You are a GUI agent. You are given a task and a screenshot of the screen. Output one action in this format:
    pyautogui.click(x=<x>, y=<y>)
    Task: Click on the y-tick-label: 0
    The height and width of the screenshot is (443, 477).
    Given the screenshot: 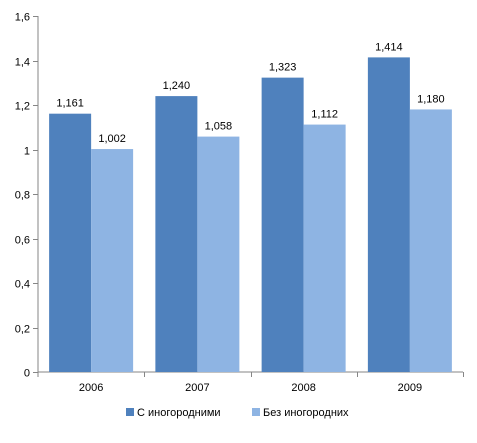 What is the action you would take?
    pyautogui.click(x=27, y=374)
    